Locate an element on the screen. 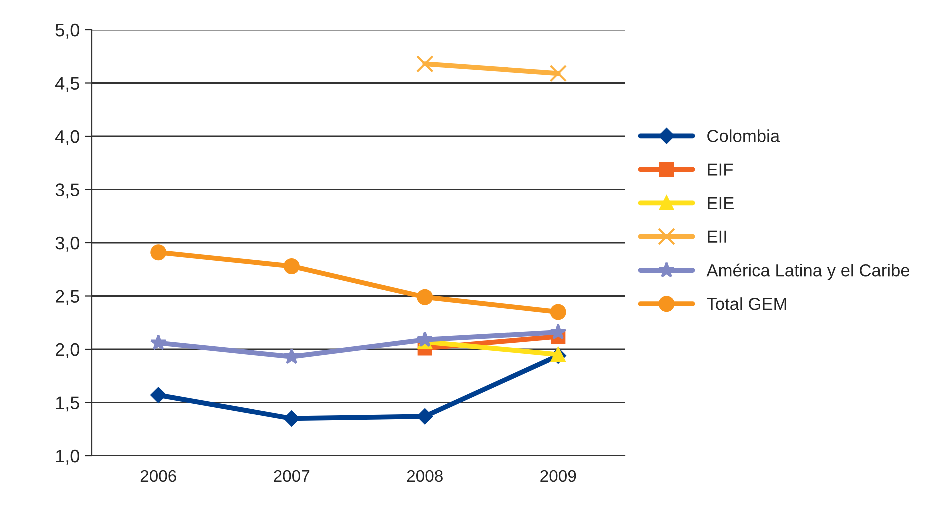 This screenshot has height=514, width=936. legend-label: Total GEM is located at coordinates (746, 304).